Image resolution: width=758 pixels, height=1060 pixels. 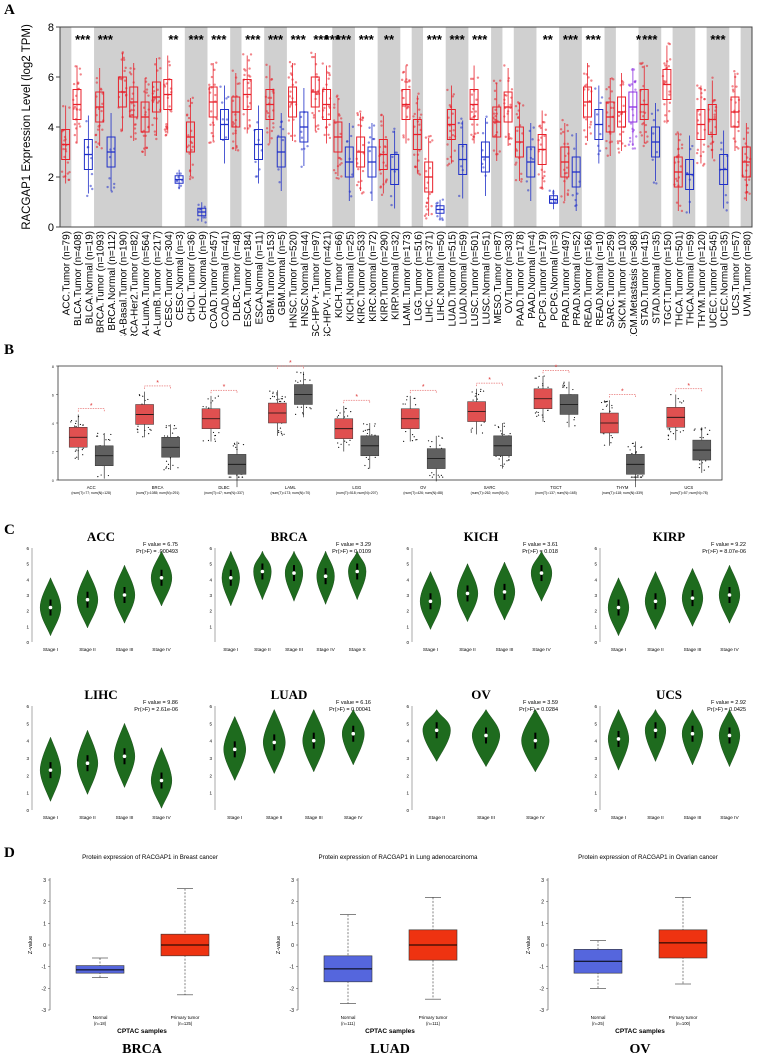 I want to click on p-value: Pr(>F) = 0.0425, so click(x=726, y=710).